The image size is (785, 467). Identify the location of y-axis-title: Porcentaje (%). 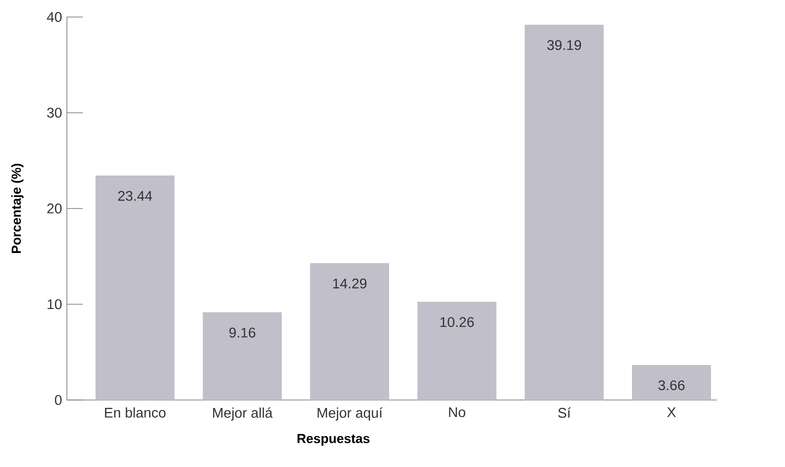
(17, 208).